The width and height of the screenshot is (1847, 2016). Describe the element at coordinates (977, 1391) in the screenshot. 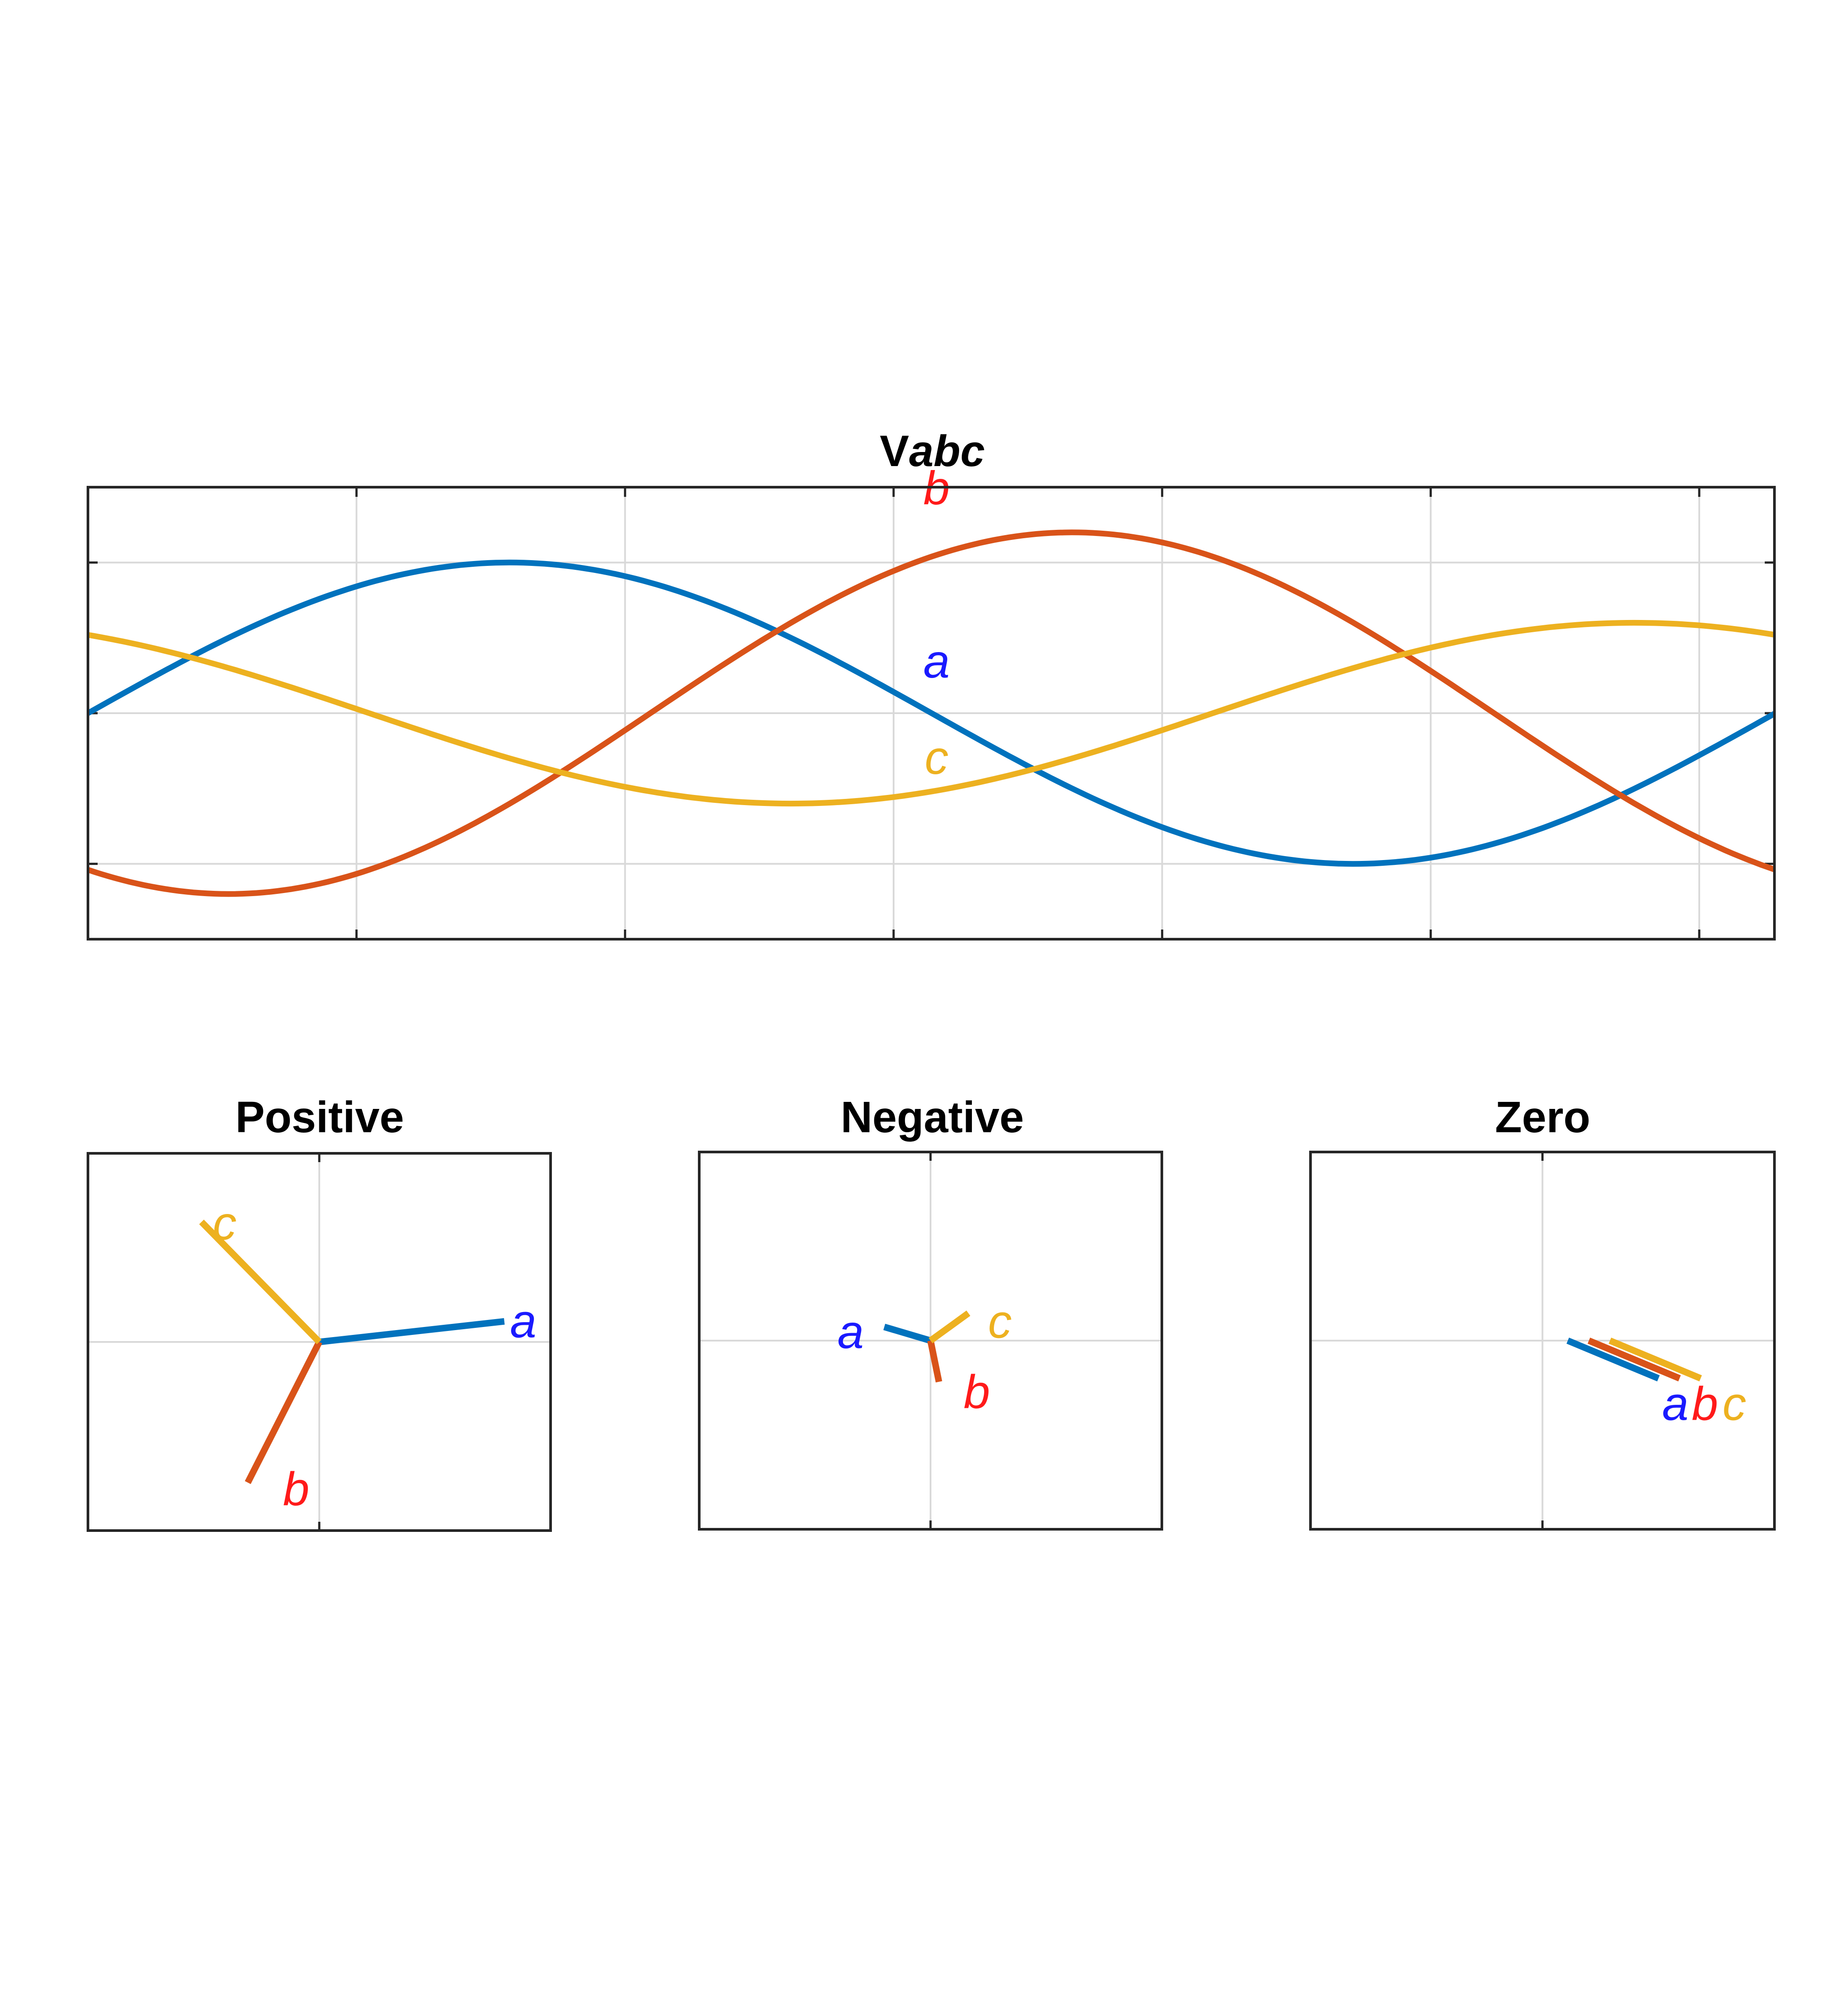

I see `negative-label-b: b` at that location.